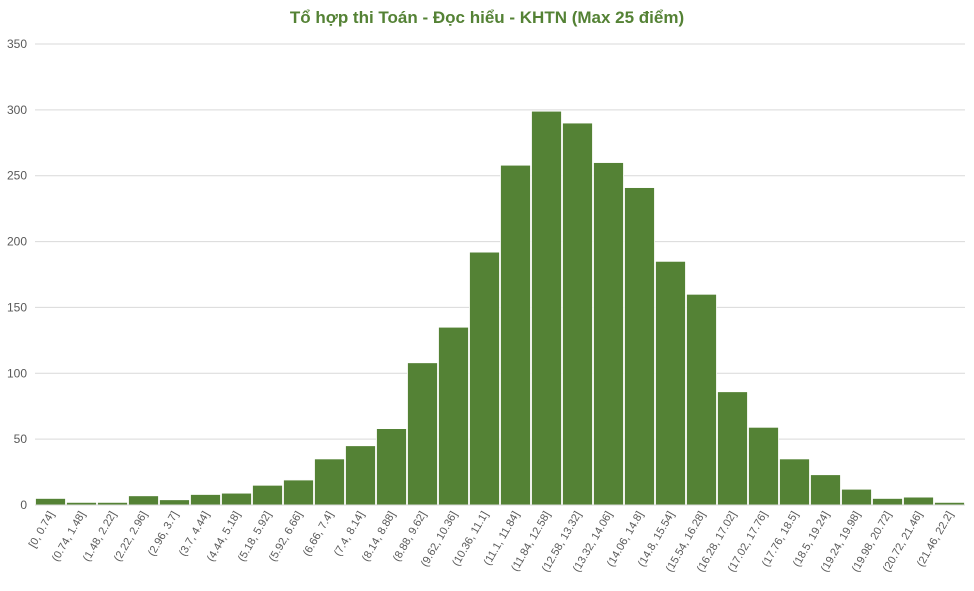  I want to click on y-tick-label: 0, so click(23, 505).